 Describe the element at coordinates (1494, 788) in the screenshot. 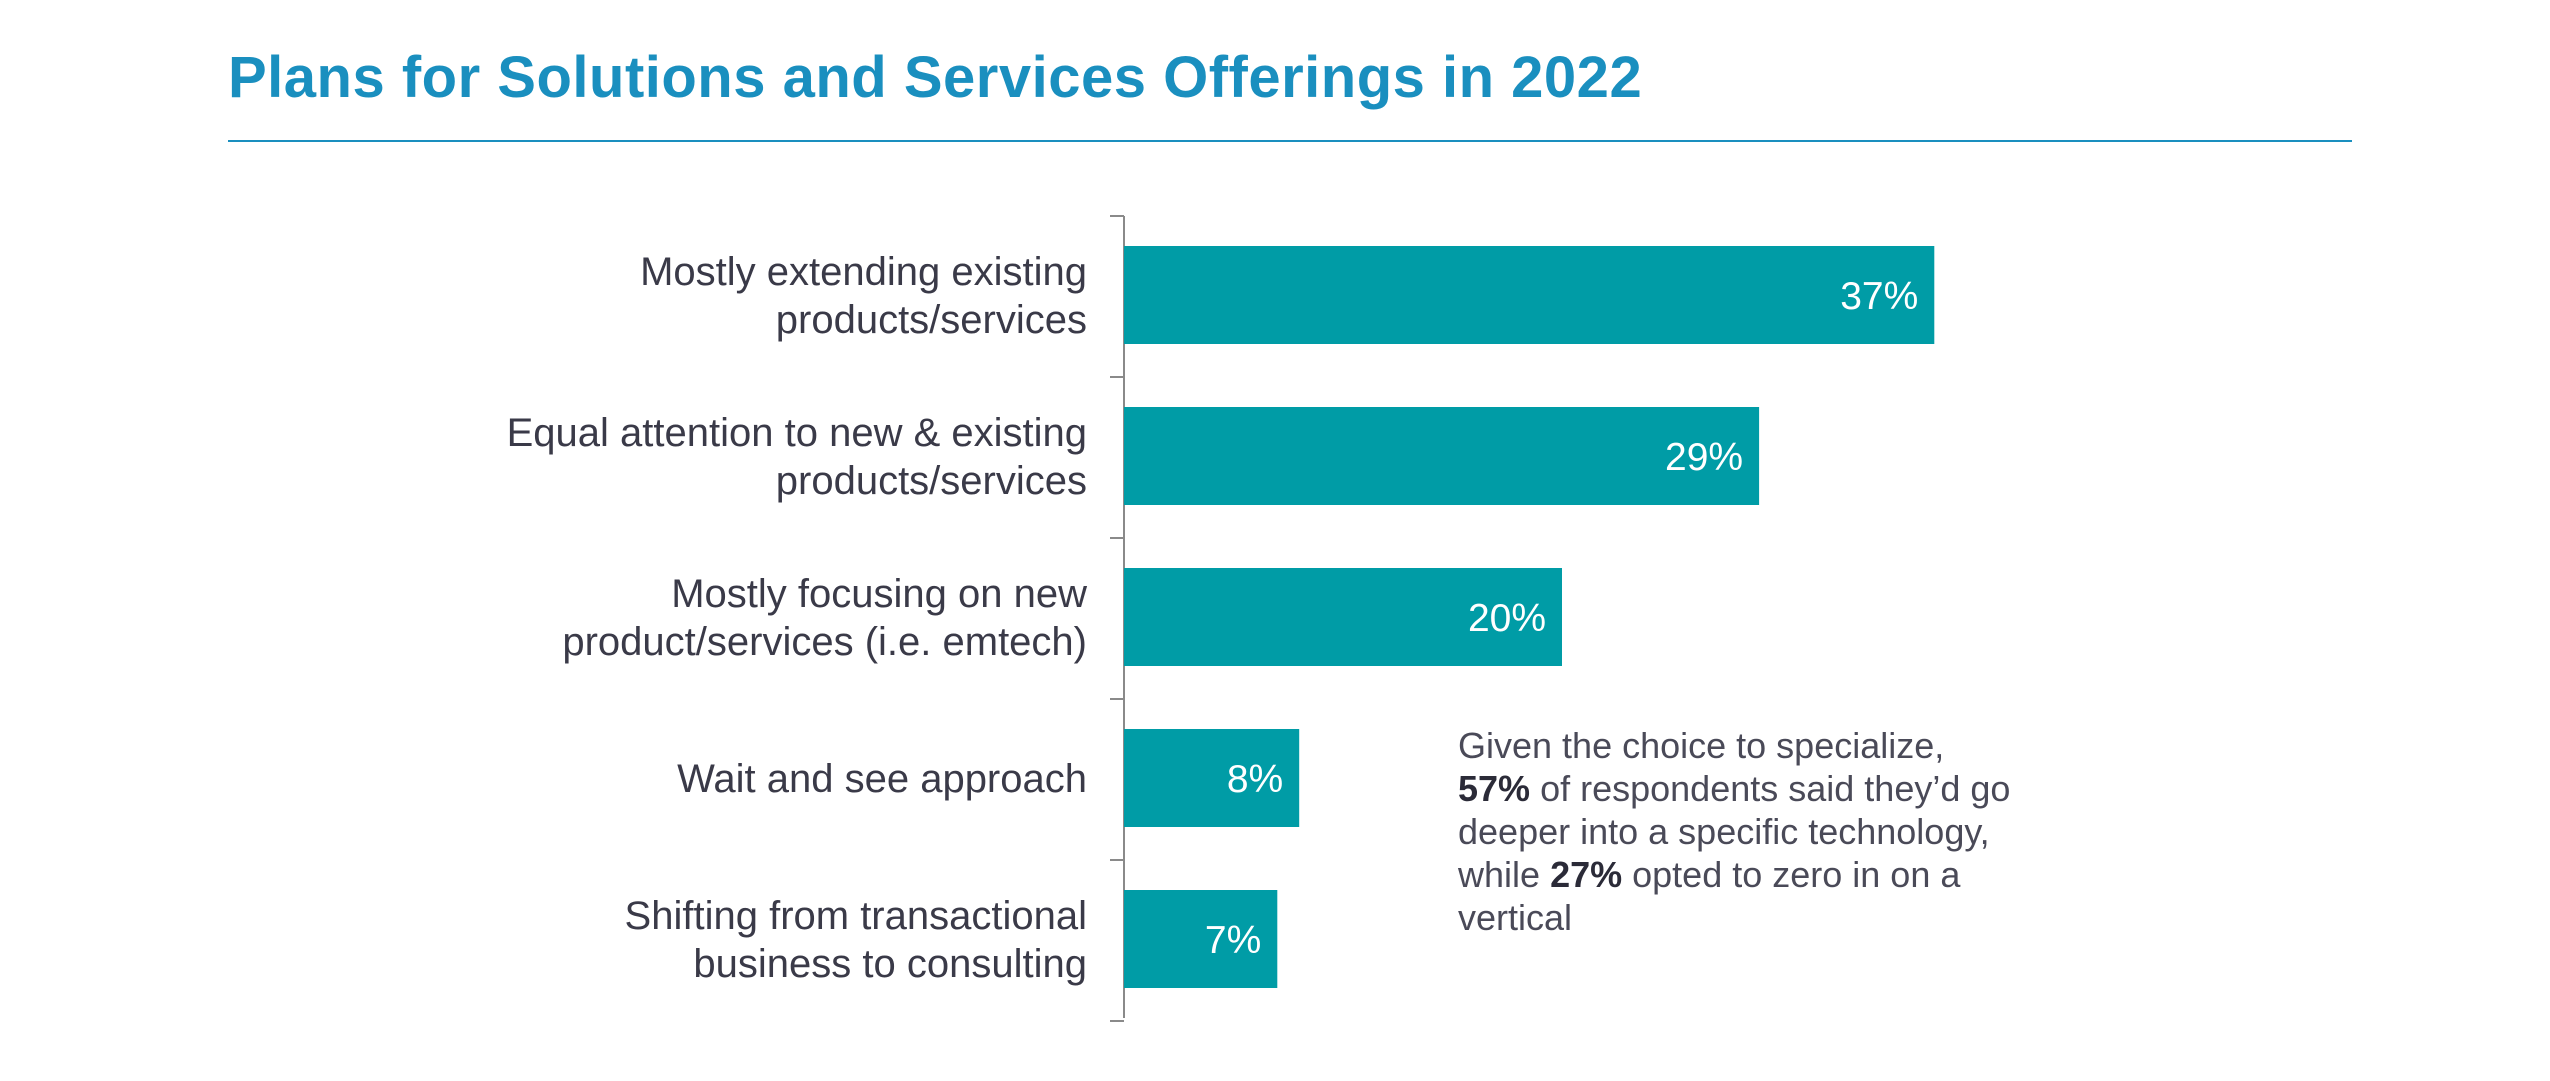

I see `callout-highlight-57: 57%` at that location.